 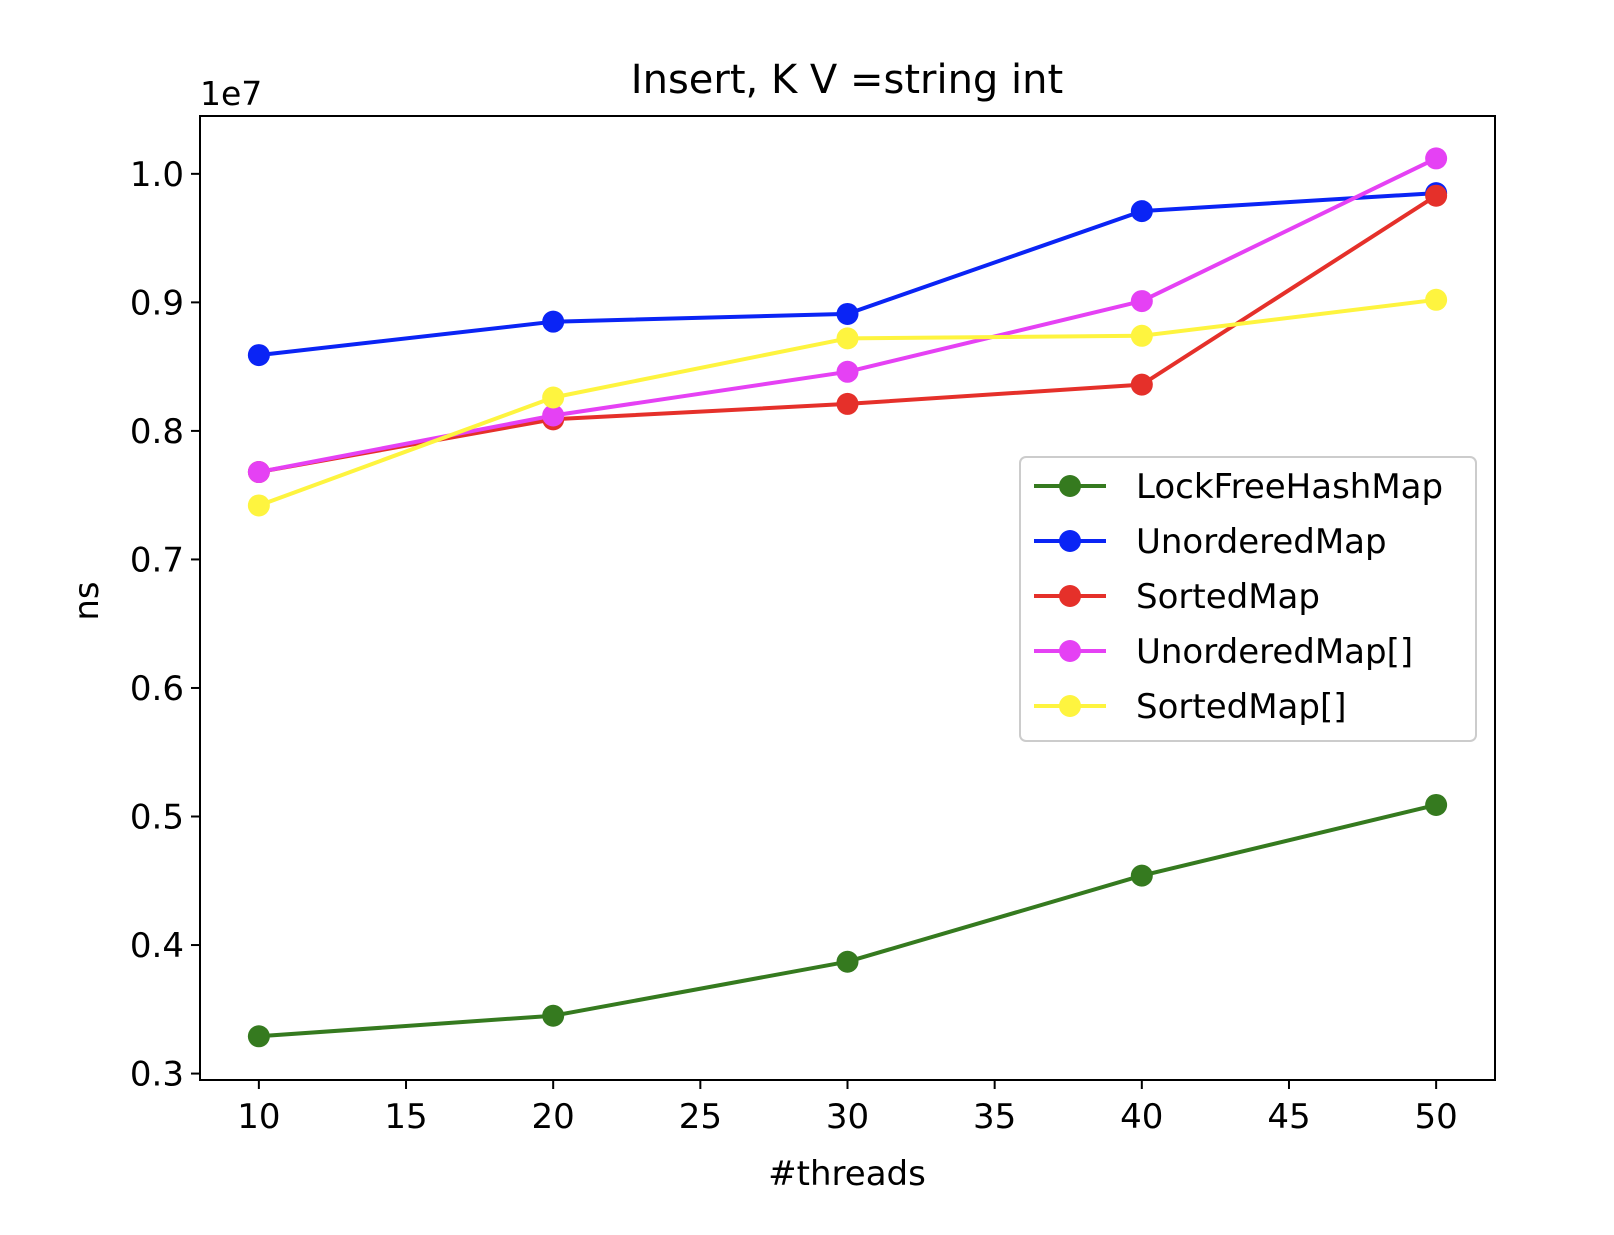 I want to click on legend-marker-unorderedmap, so click(x=1070, y=541).